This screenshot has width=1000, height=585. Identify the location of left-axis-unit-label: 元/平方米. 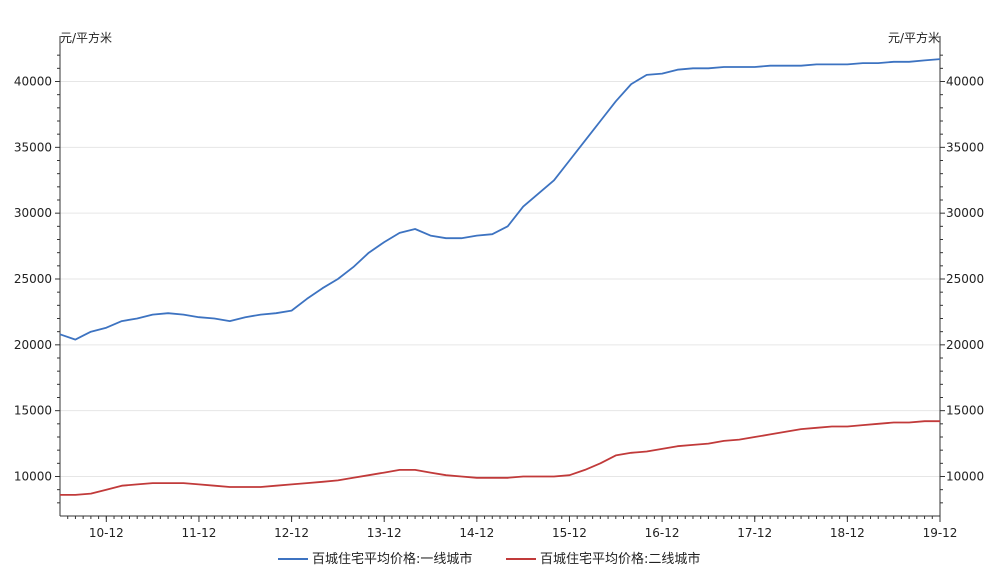
(86, 37).